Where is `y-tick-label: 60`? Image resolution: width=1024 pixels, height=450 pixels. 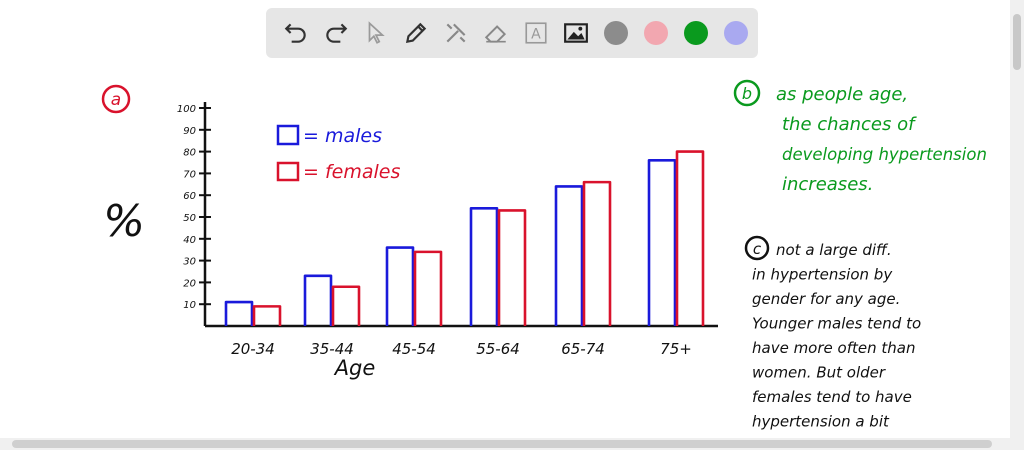
y-tick-label: 60 is located at coordinates (189, 196).